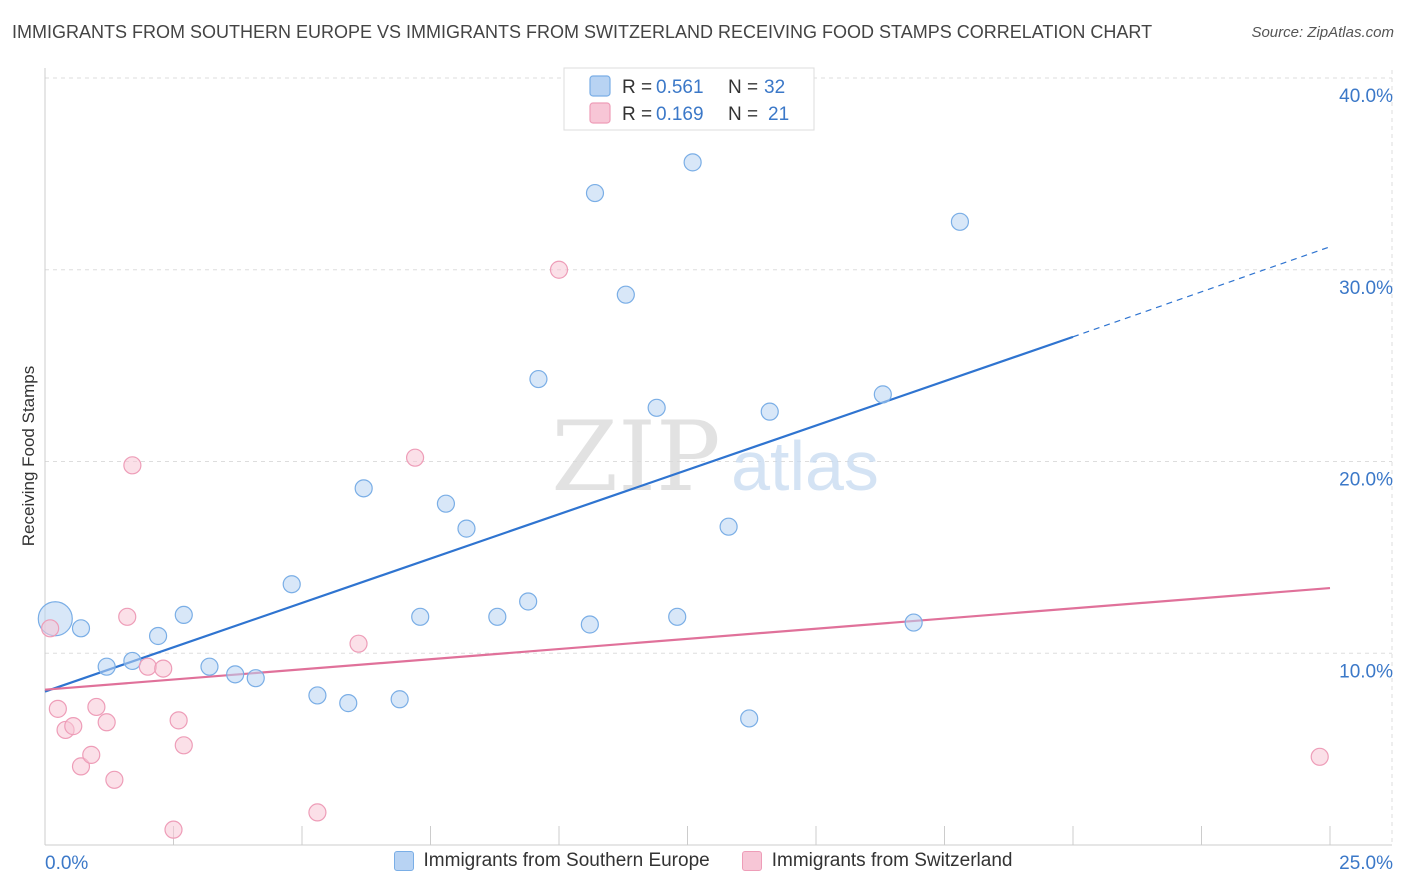 Image resolution: width=1406 pixels, height=892 pixels. I want to click on legend-swatch-blue, so click(600, 86).